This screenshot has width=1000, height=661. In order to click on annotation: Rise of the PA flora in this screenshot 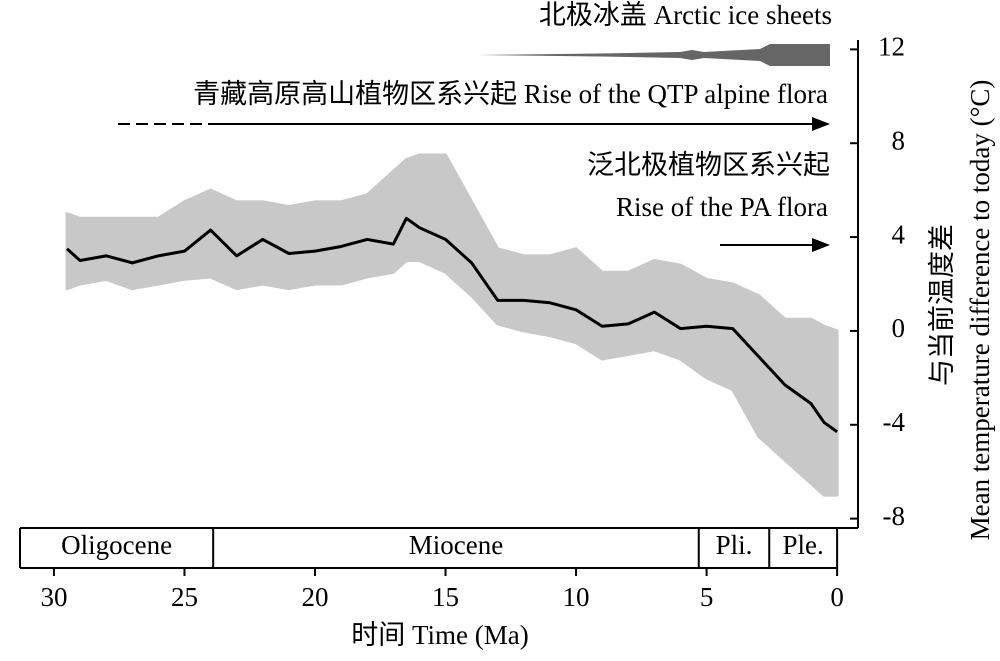, I will do `click(722, 207)`.